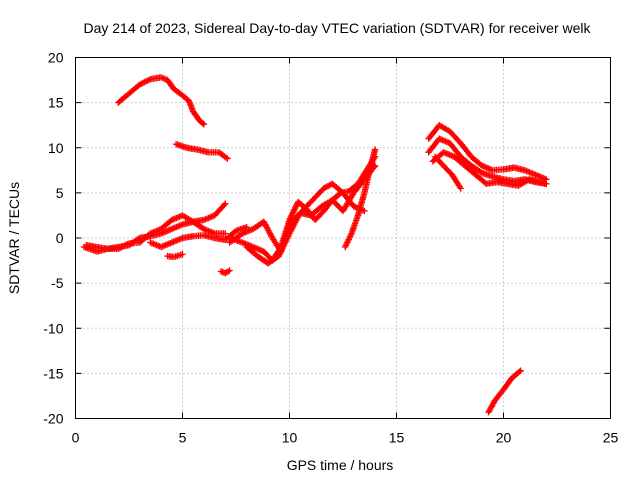 This screenshot has height=480, width=640. What do you see at coordinates (53, 328) in the screenshot?
I see `y-tick-label: -10` at bounding box center [53, 328].